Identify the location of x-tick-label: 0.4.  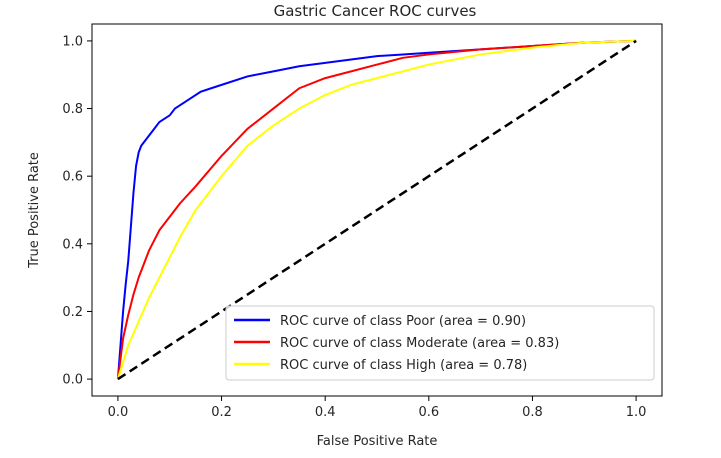
(325, 412).